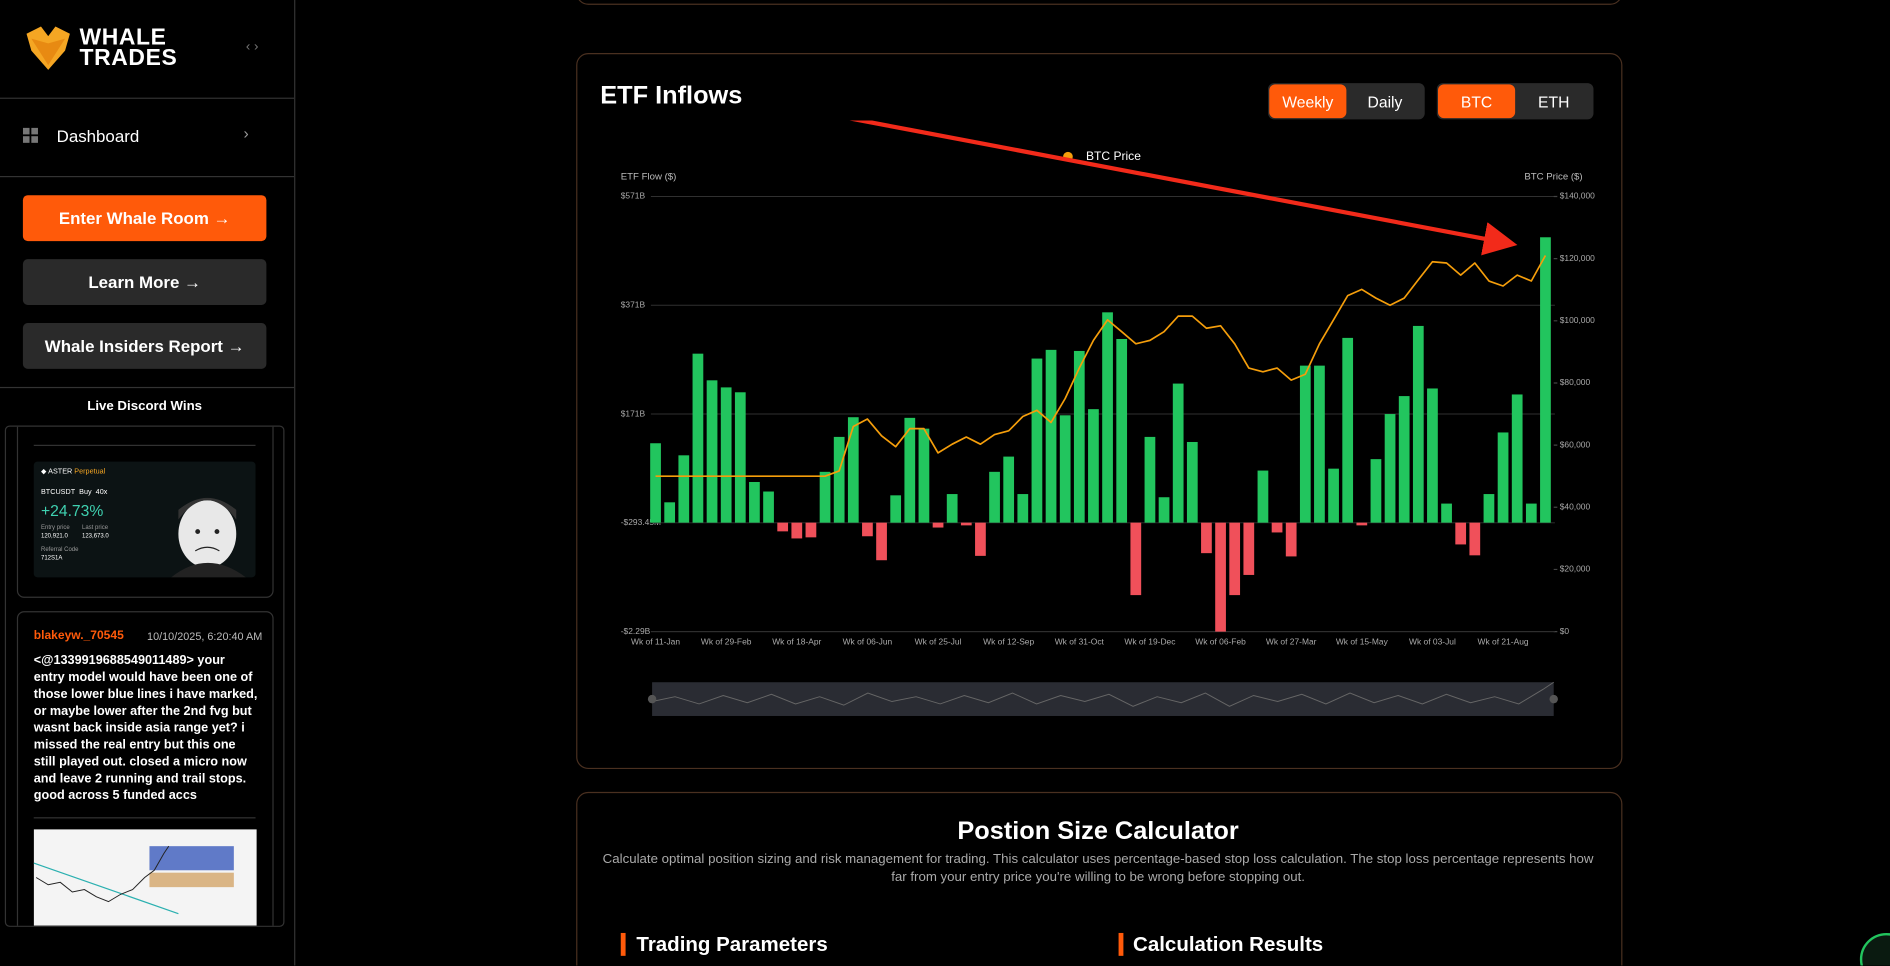  I want to click on logo-line: TRADES, so click(128, 58).